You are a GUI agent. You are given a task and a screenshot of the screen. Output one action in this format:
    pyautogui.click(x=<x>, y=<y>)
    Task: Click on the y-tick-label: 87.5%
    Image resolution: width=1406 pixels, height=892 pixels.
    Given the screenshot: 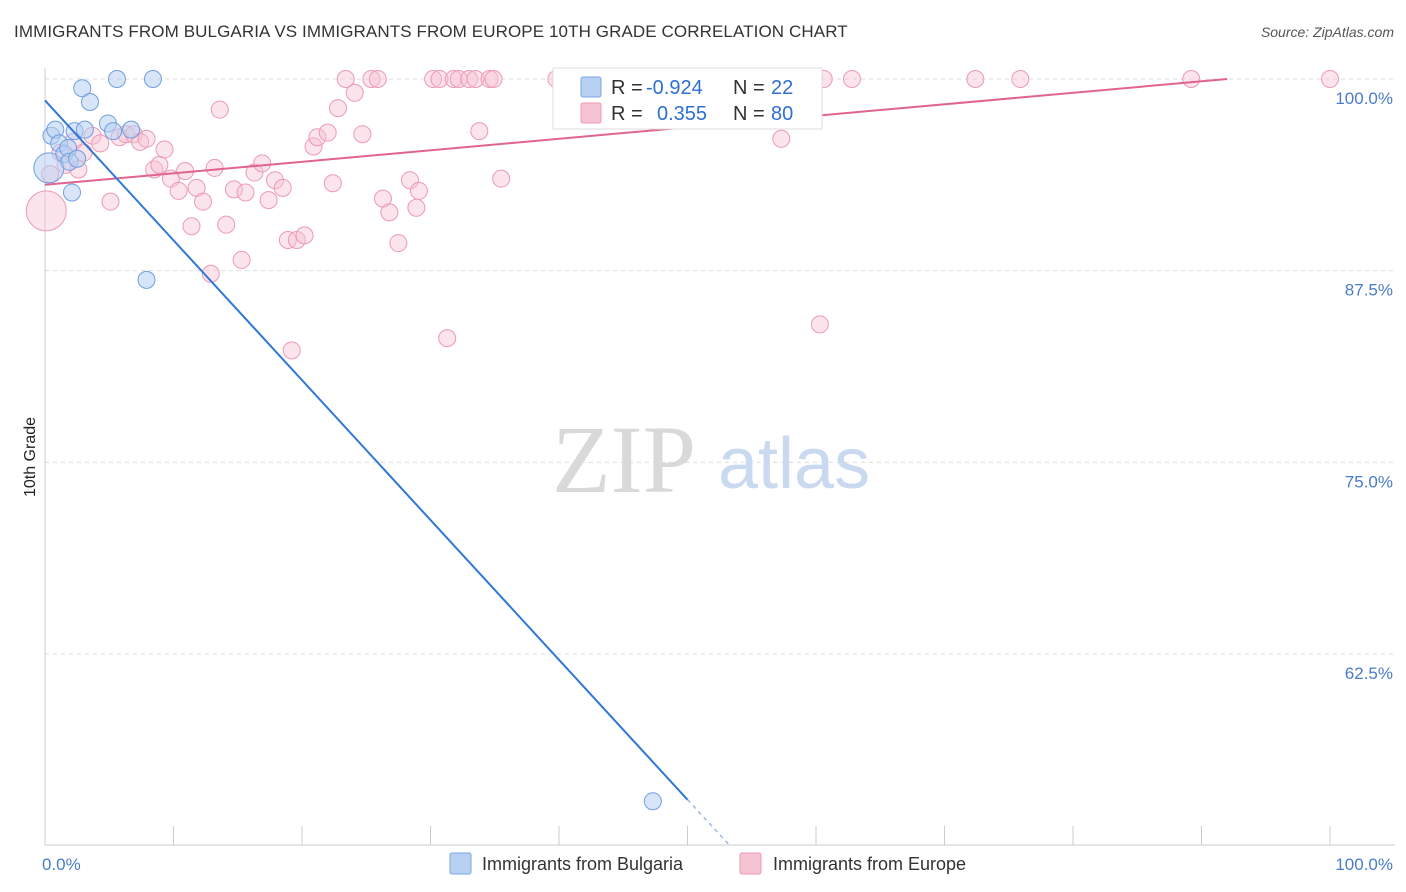 What is the action you would take?
    pyautogui.click(x=1369, y=290)
    